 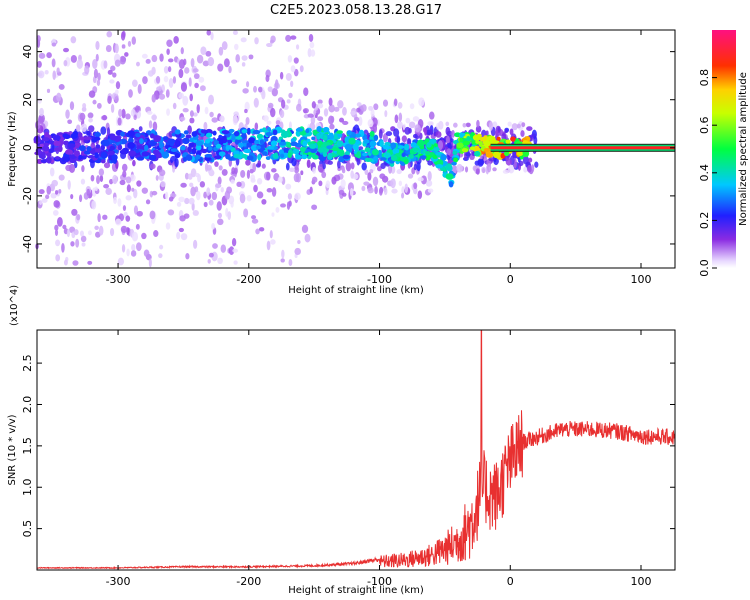 What do you see at coordinates (724, 149) in the screenshot?
I see `colorbar-gradient` at bounding box center [724, 149].